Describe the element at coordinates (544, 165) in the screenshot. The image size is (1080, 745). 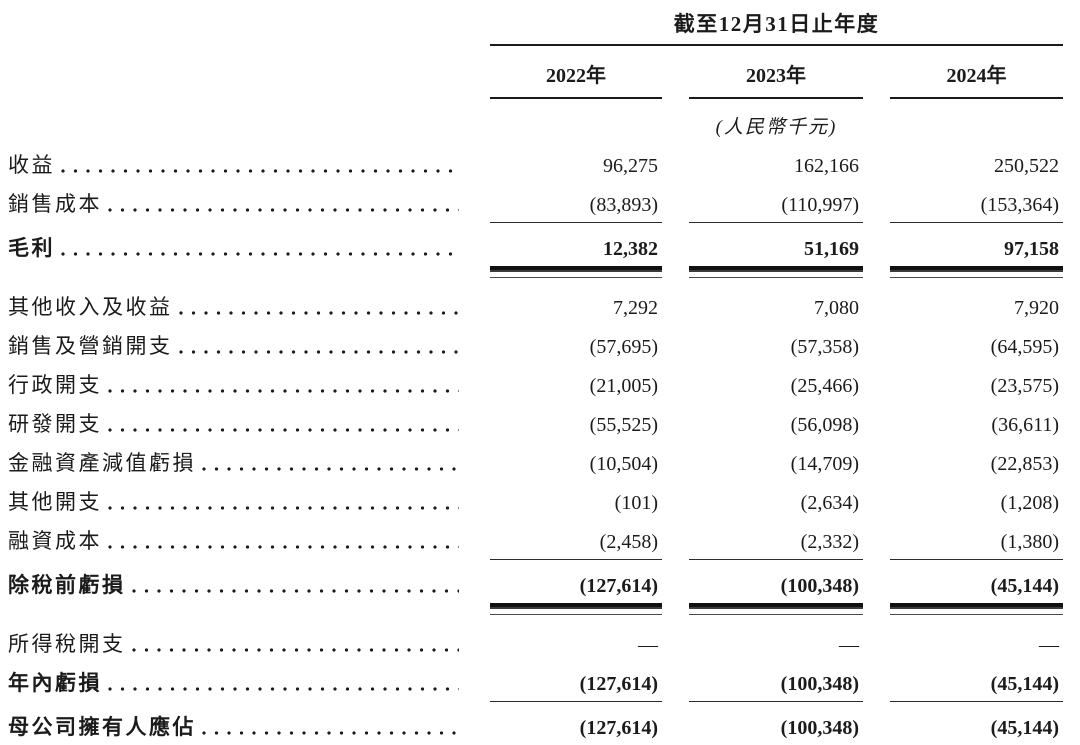
I see `table-row-revenue: 收益 96,275 162,166 250,522` at that location.